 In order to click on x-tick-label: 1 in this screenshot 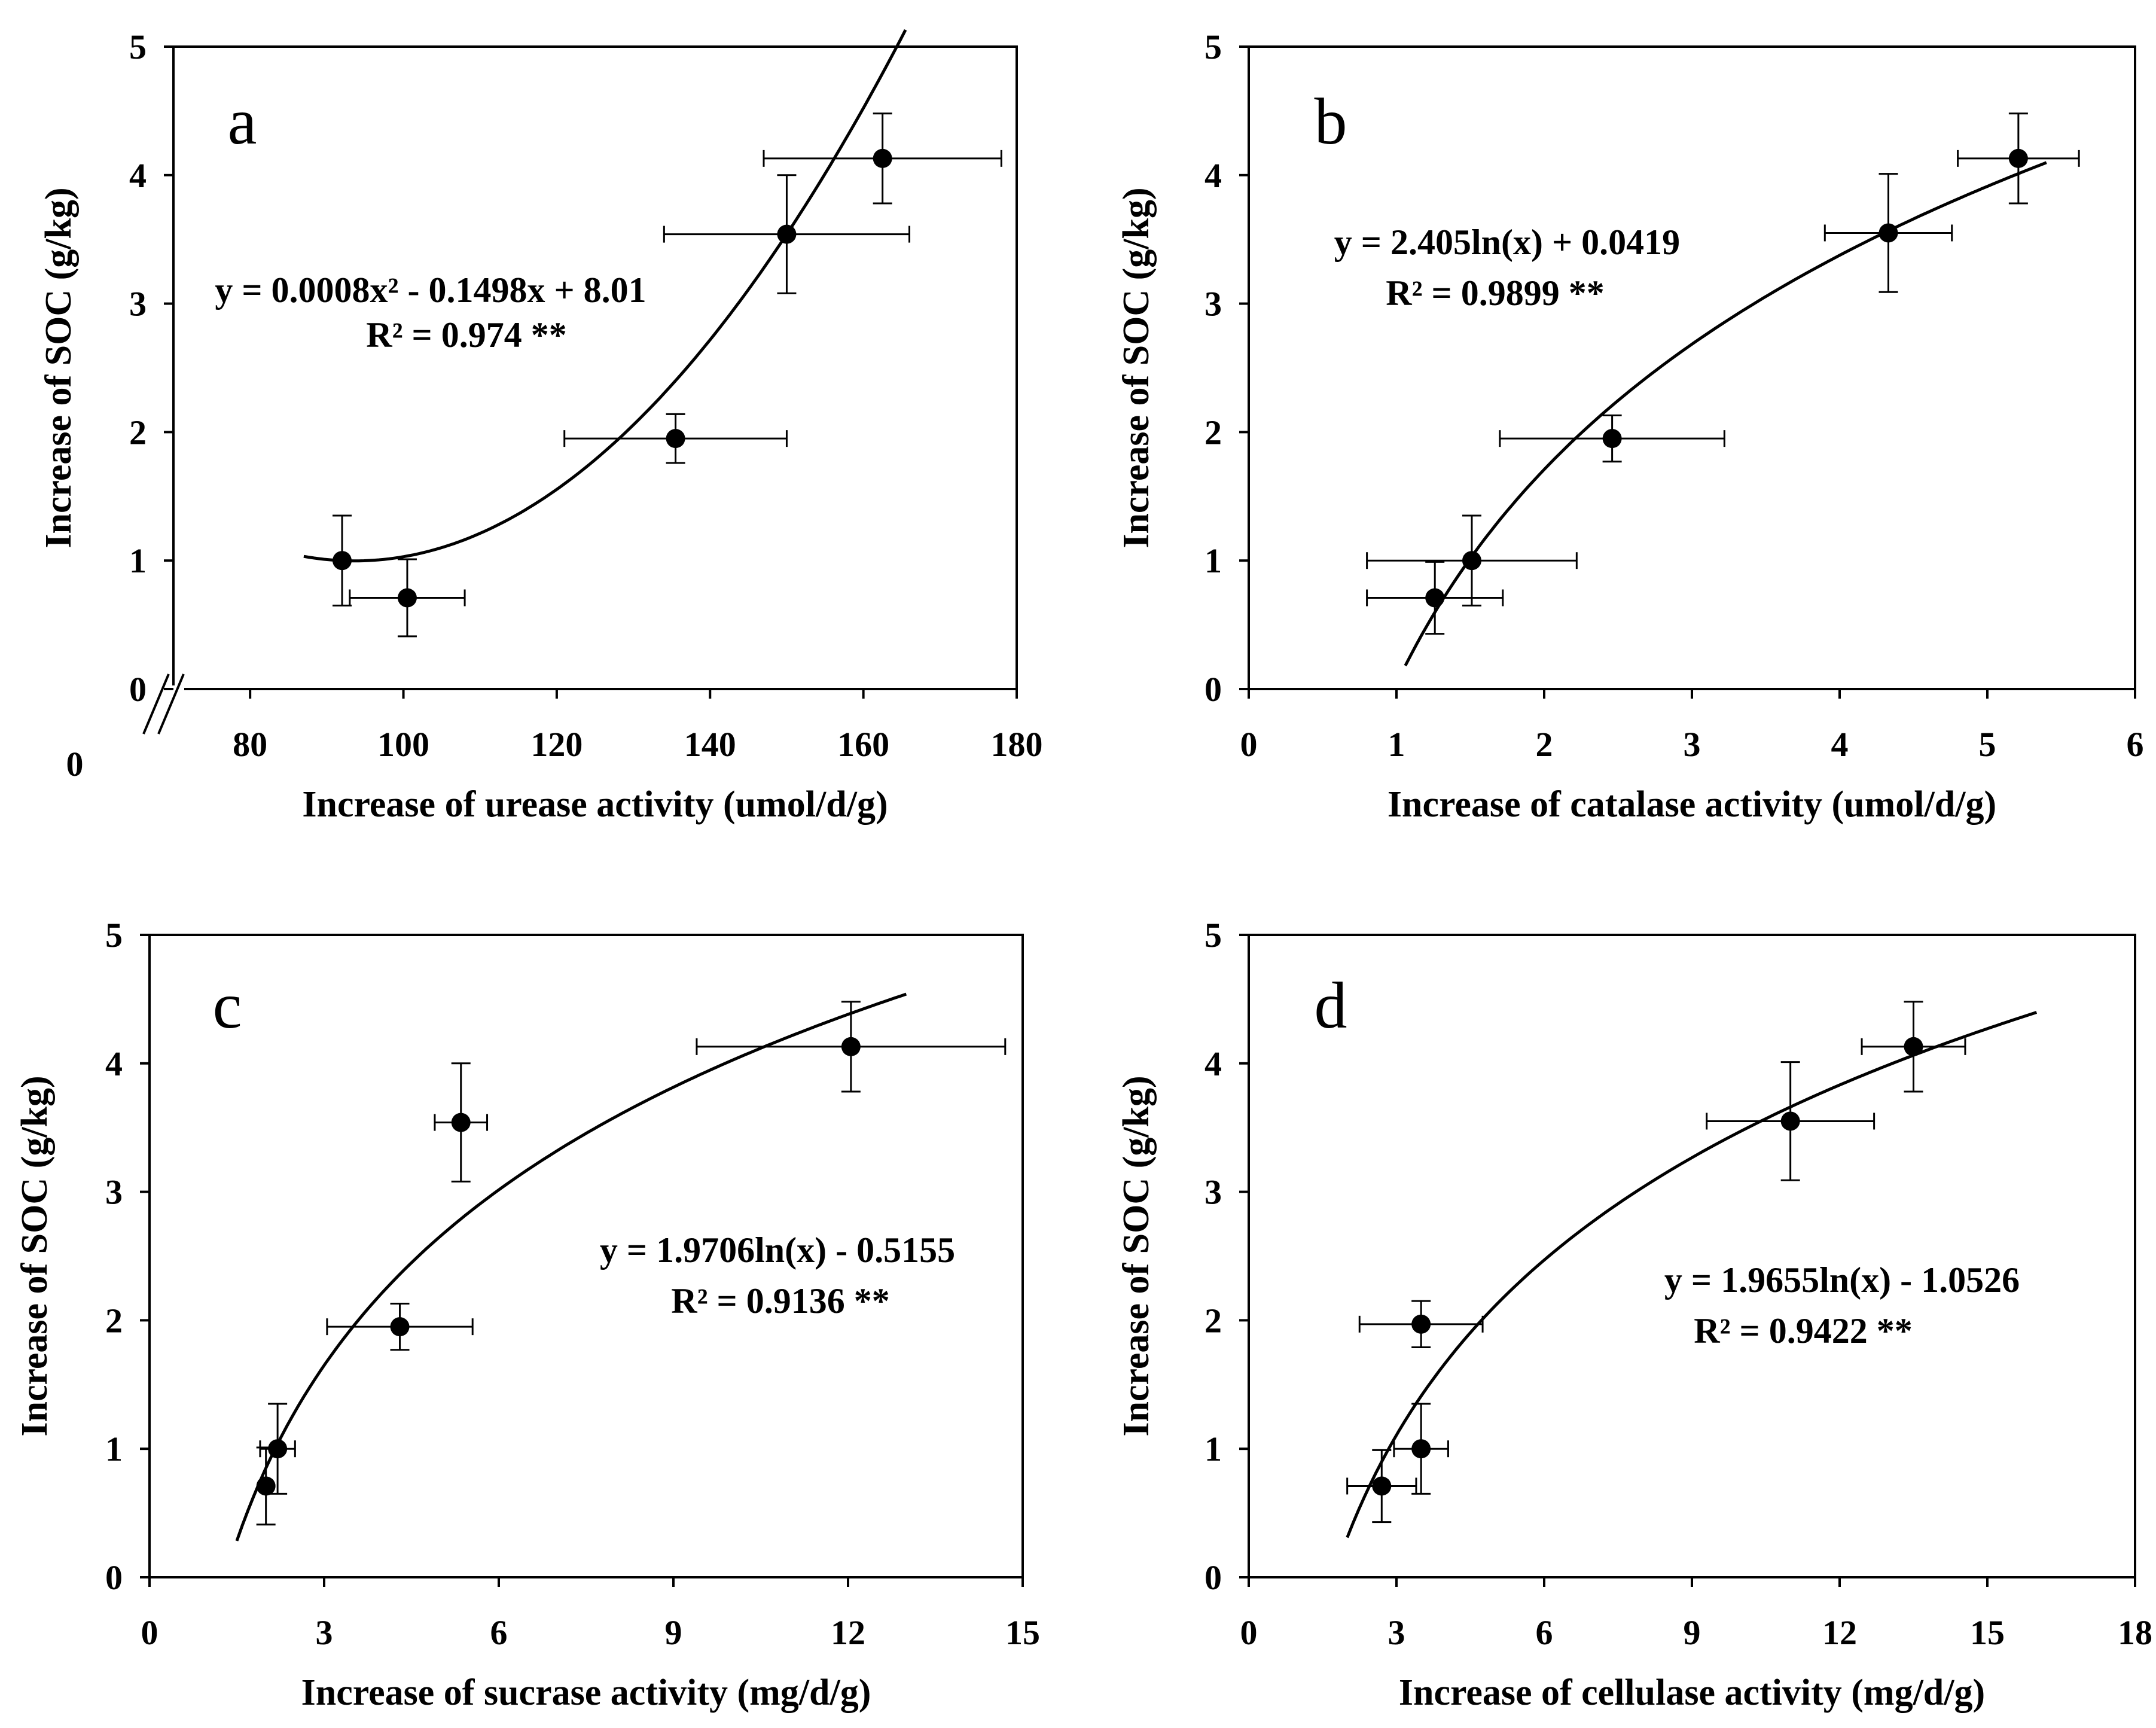, I will do `click(1396, 744)`.